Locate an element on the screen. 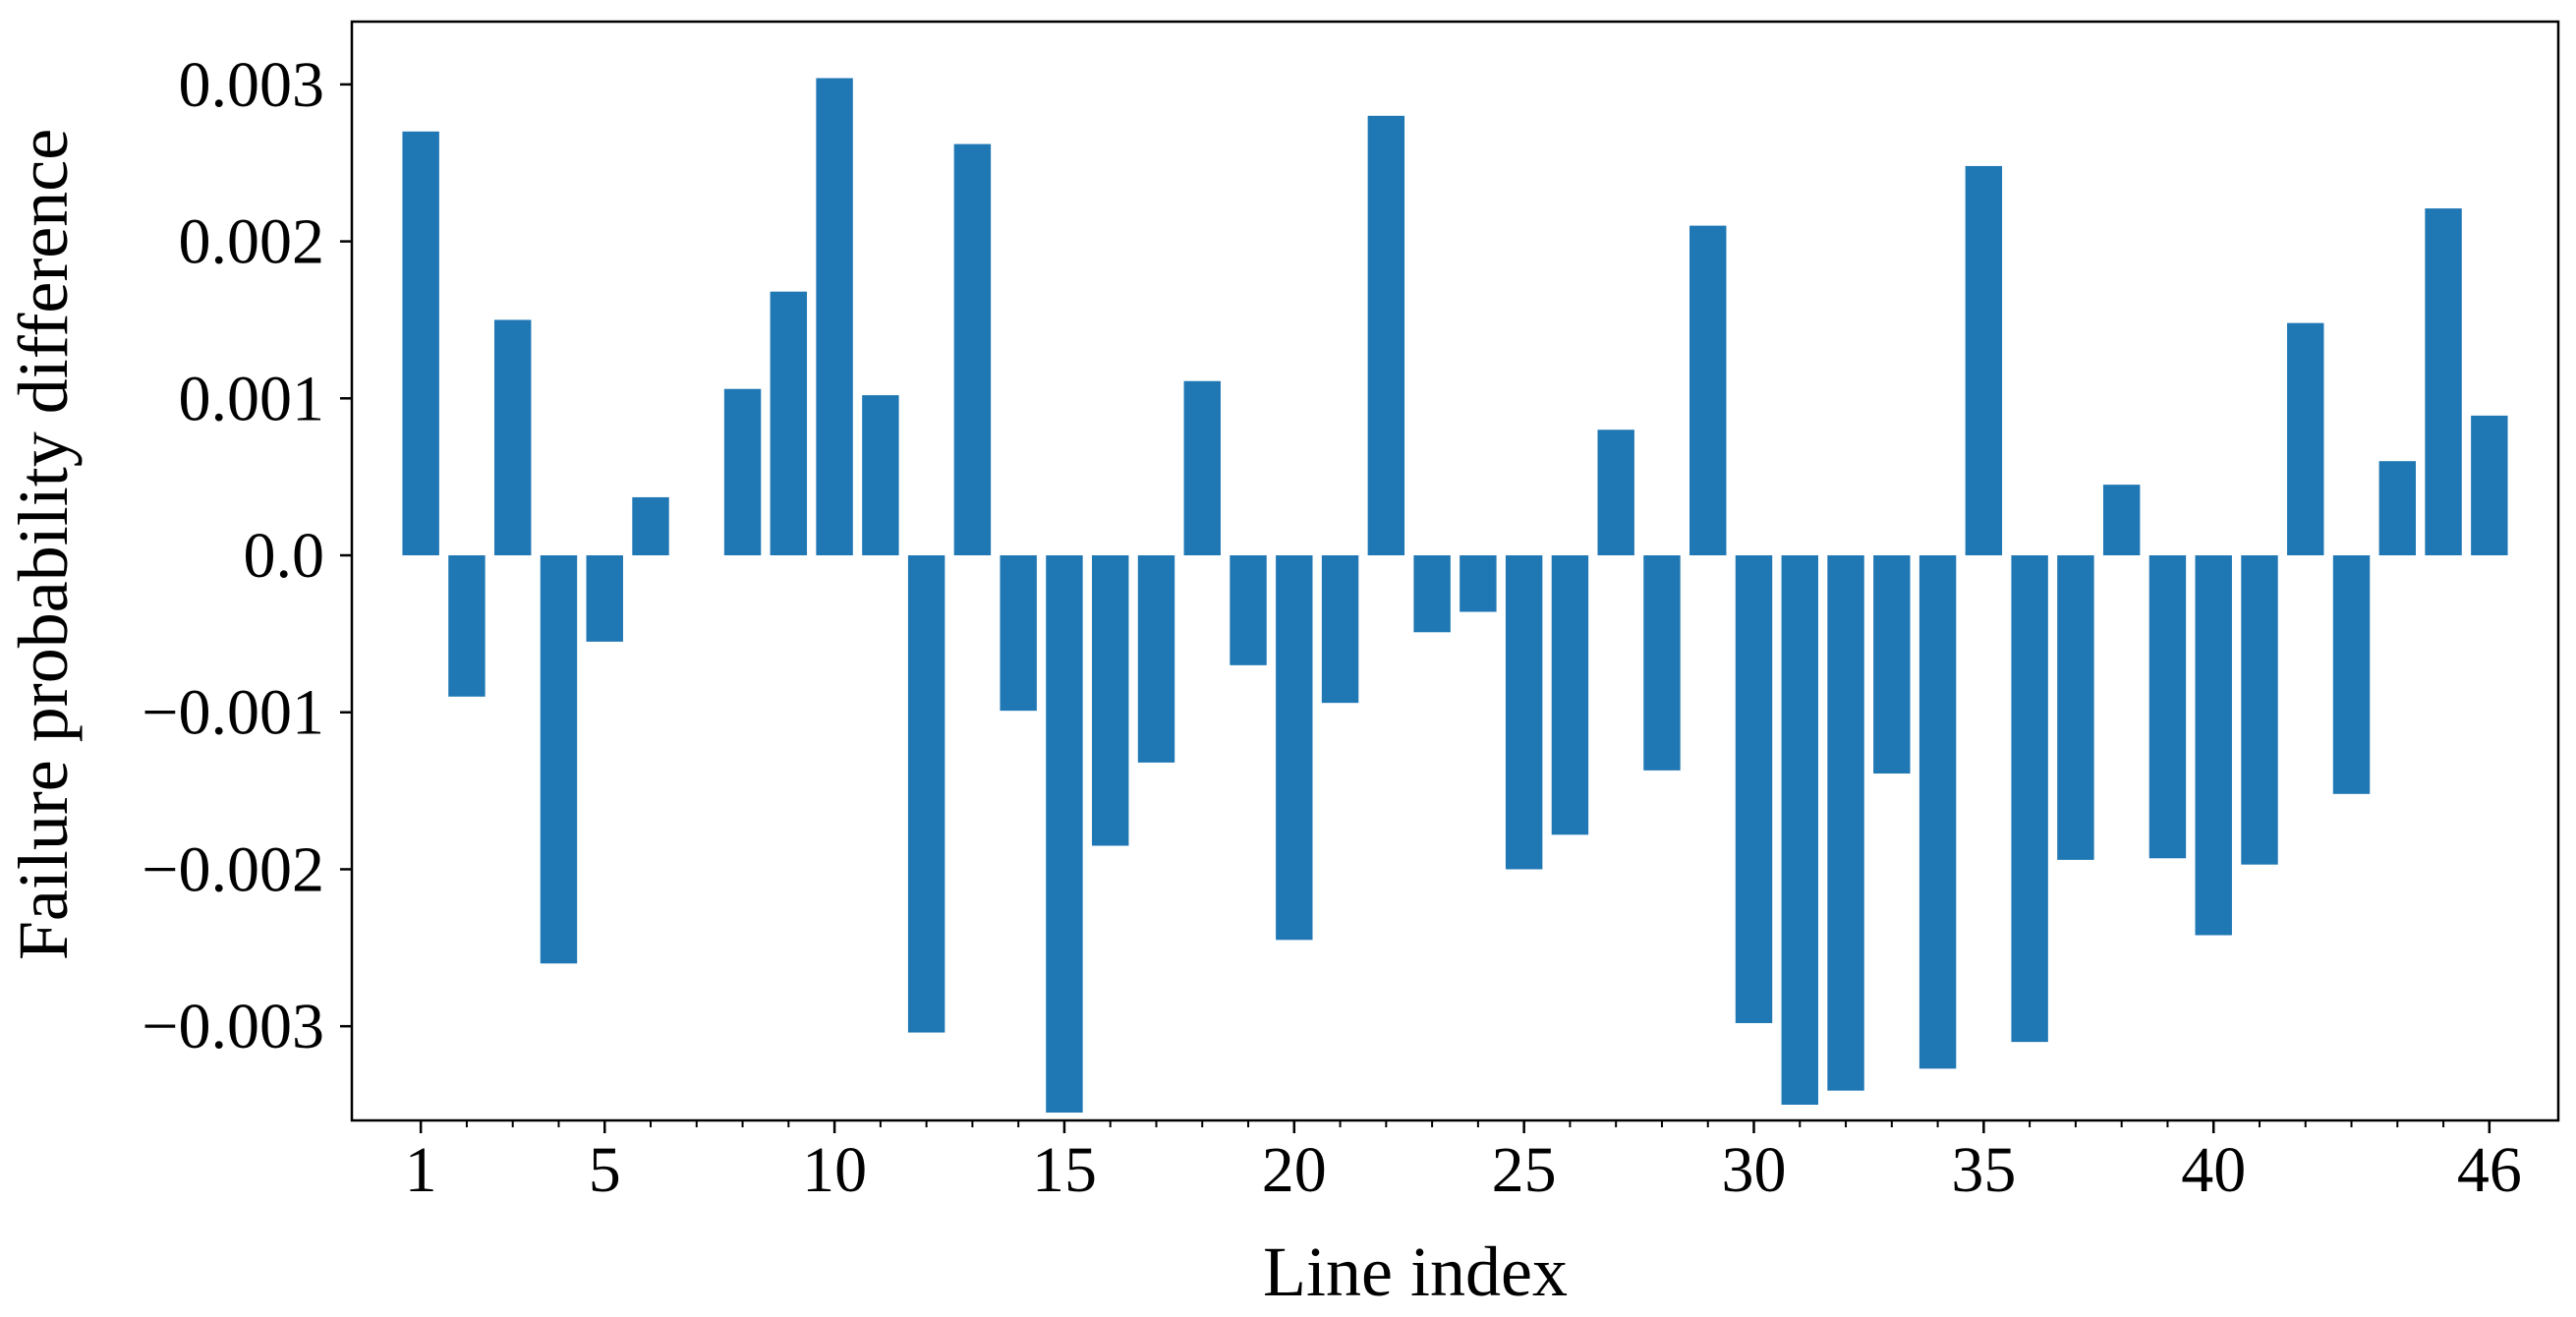 Image resolution: width=2576 pixels, height=1317 pixels. x-tick-label: 25 is located at coordinates (1525, 1170).